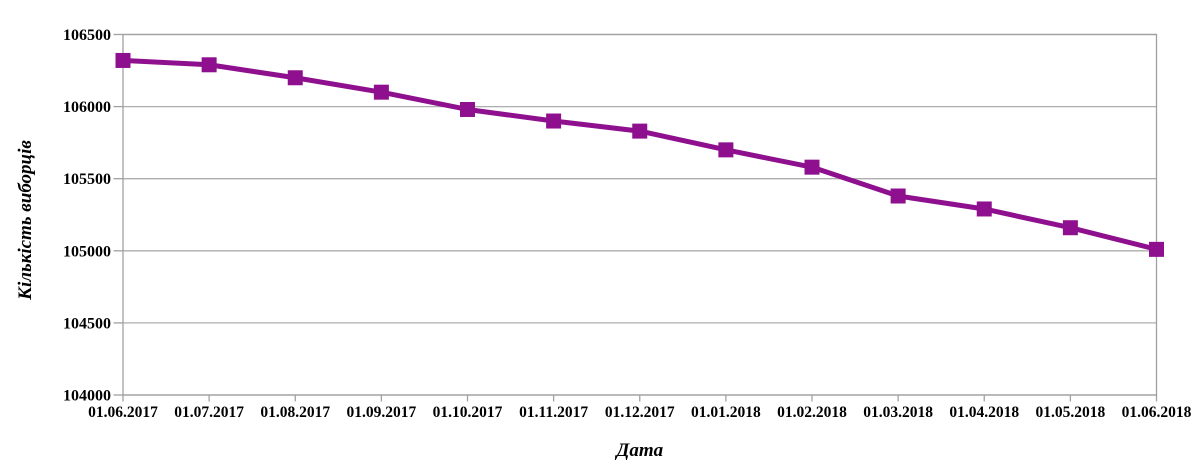 The image size is (1200, 476). What do you see at coordinates (123, 412) in the screenshot?
I see `x-tick-label: 01.06.2017` at bounding box center [123, 412].